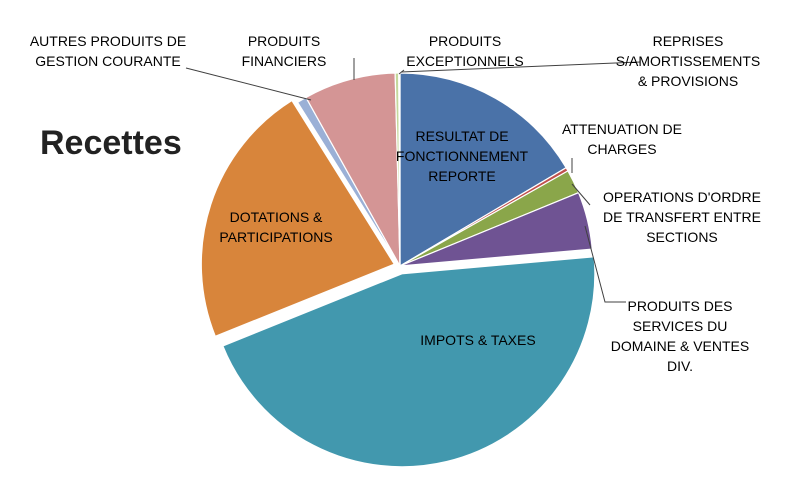  I want to click on slice-label: DOTATIONS & PARTICIPATIONS, so click(275, 227).